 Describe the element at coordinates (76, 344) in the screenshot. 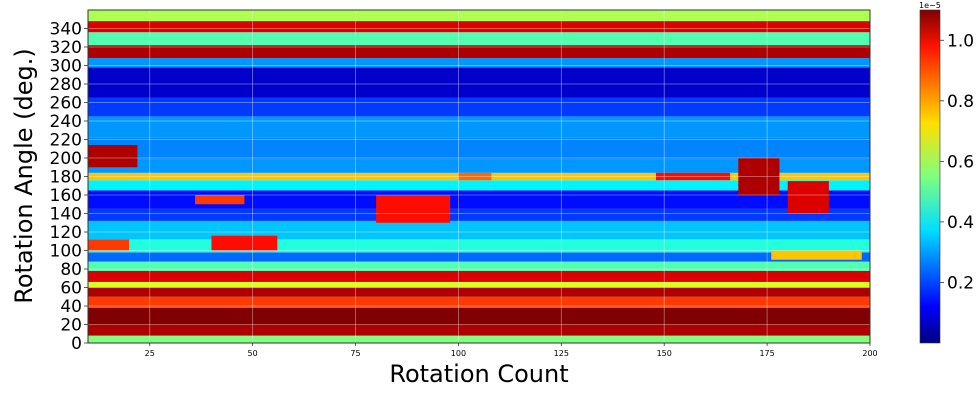

I see `y-tick-label: 0` at that location.